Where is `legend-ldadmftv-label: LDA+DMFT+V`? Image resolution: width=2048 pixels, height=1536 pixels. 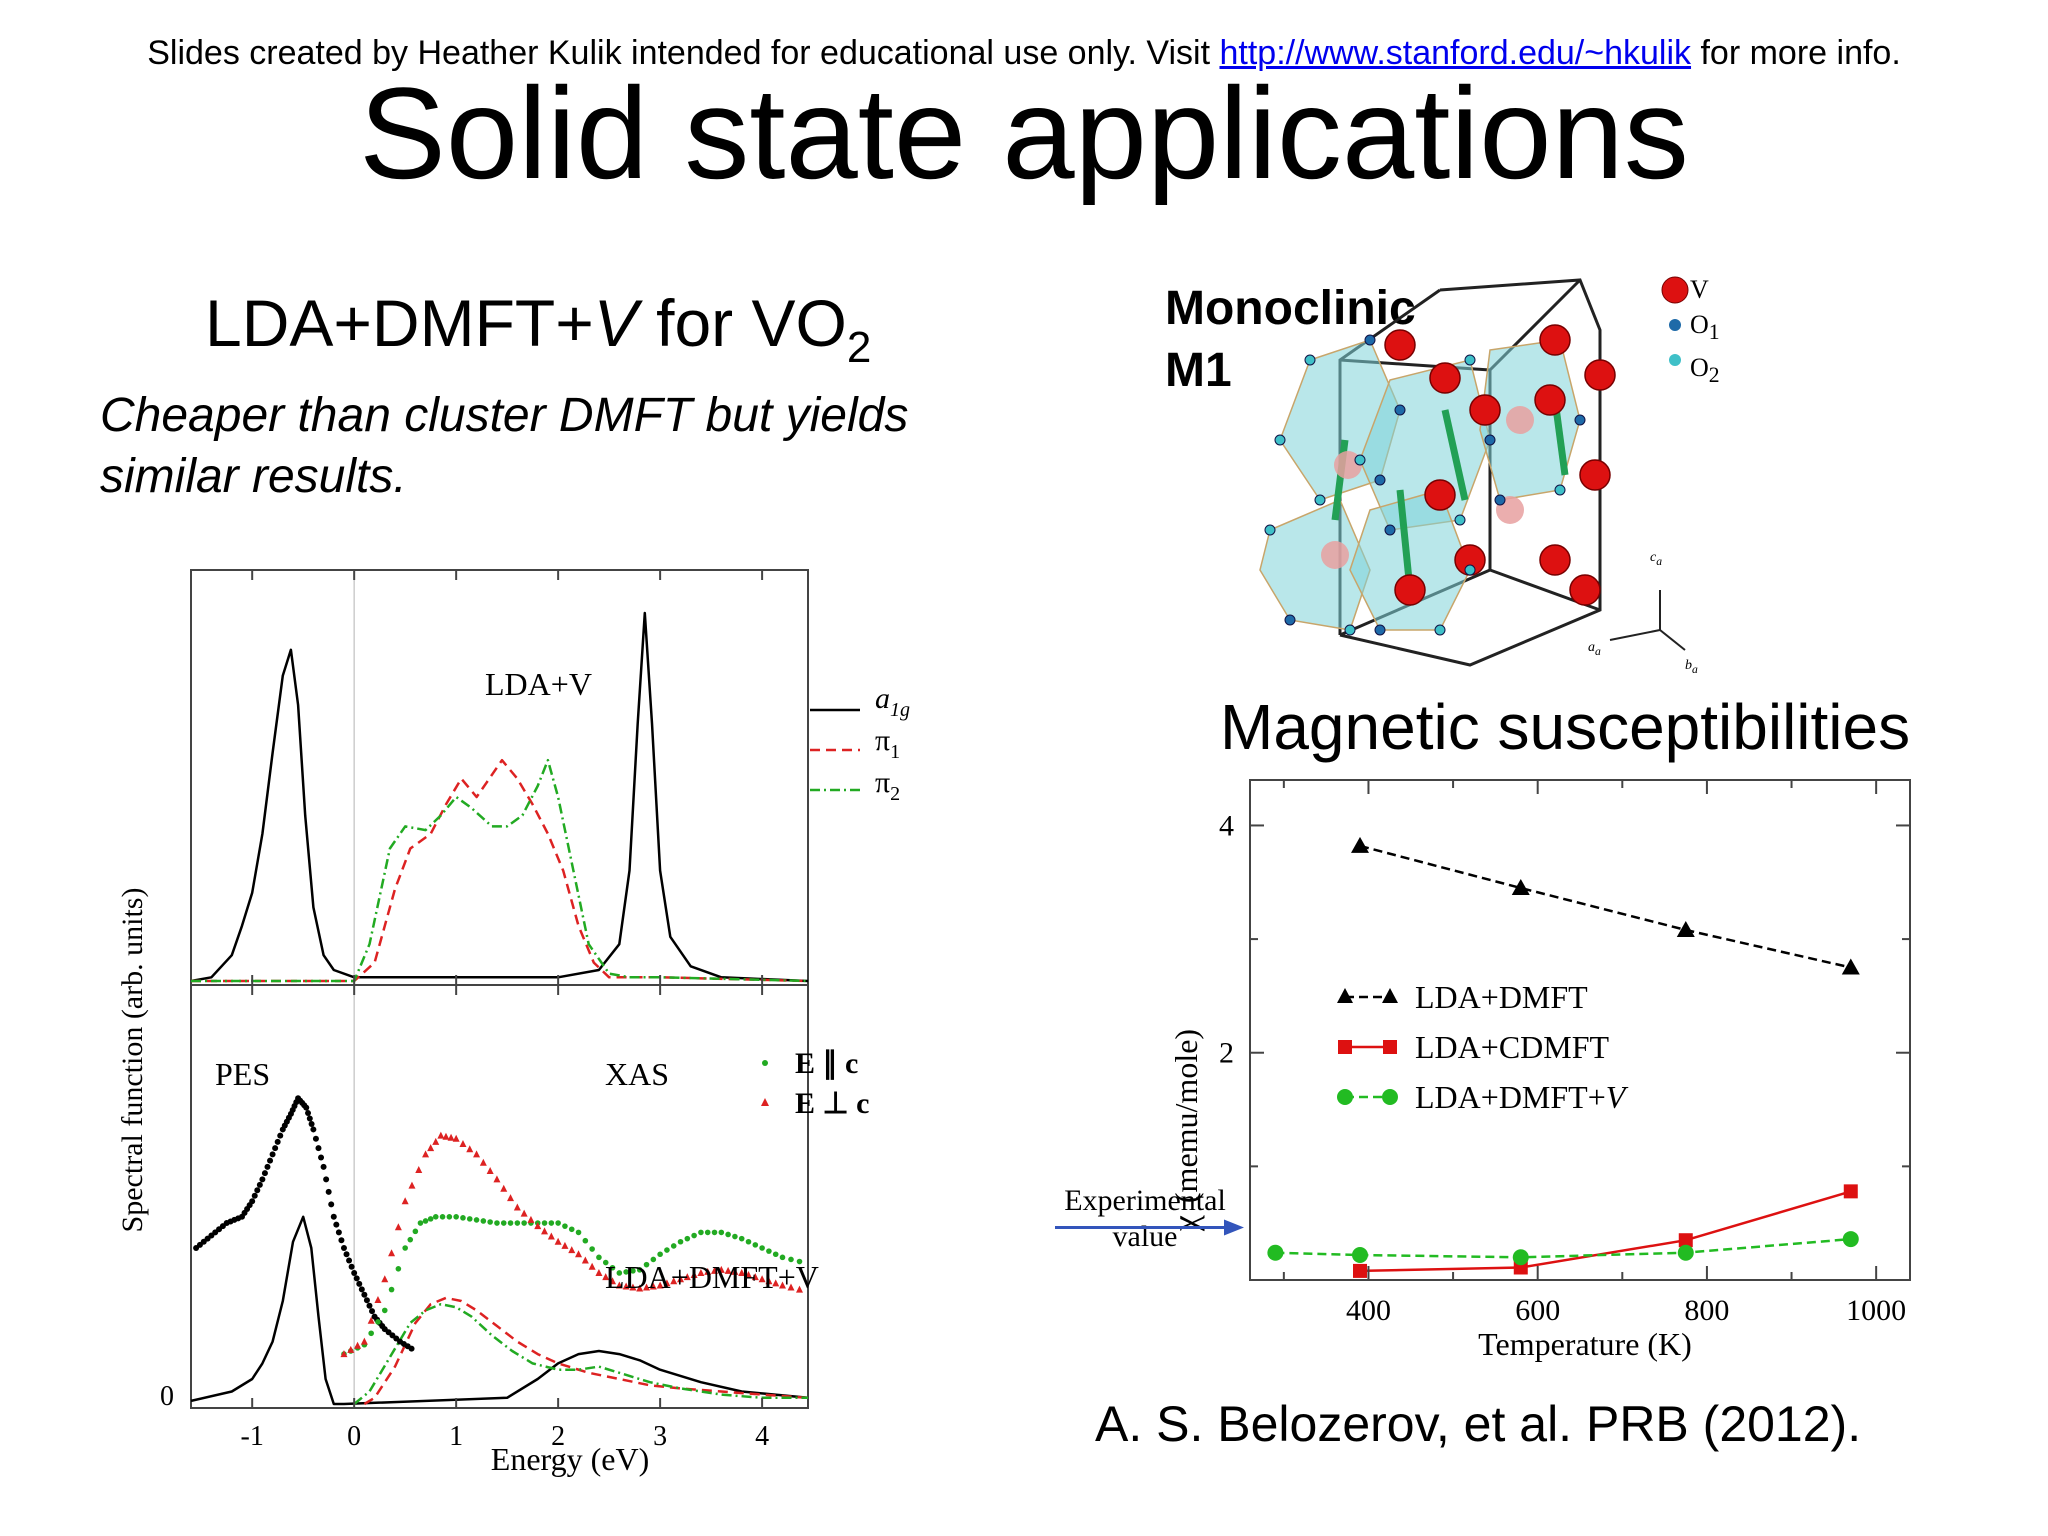
legend-ldadmftv-label: LDA+DMFT+V is located at coordinates (1522, 1097).